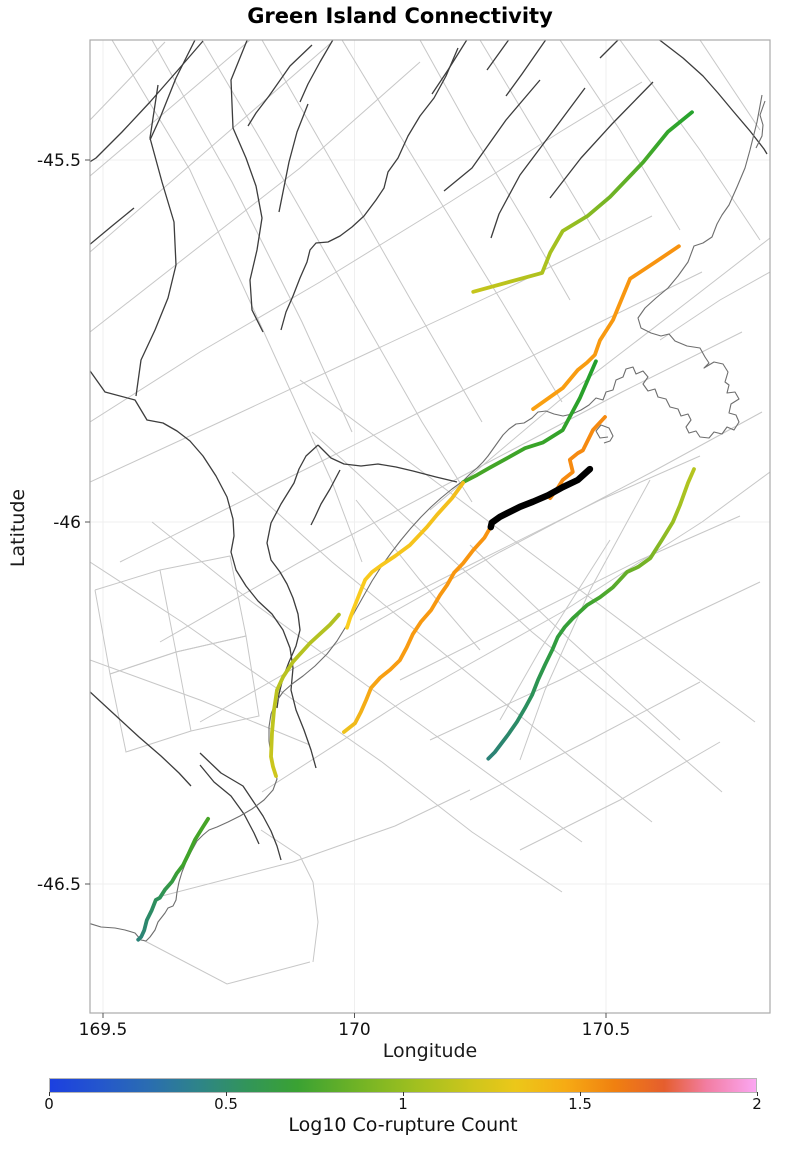 Image resolution: width=800 pixels, height=1159 pixels. What do you see at coordinates (540, 498) in the screenshot?
I see `green-island-highlight-fault` at bounding box center [540, 498].